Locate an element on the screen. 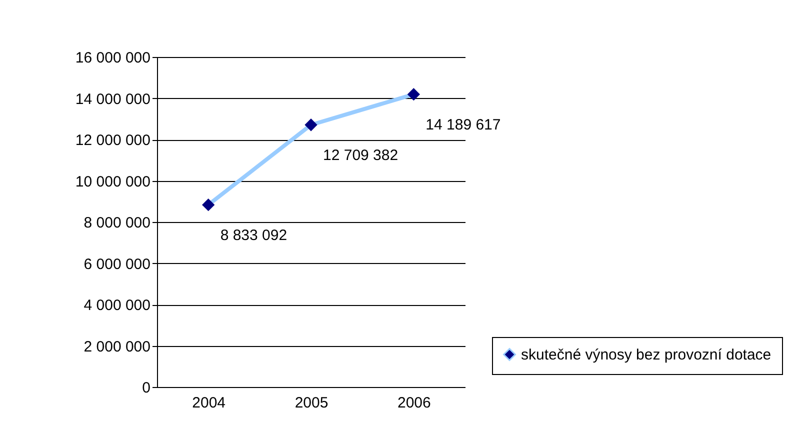 This screenshot has height=443, width=804. x-tick-label: 2004 is located at coordinates (209, 403).